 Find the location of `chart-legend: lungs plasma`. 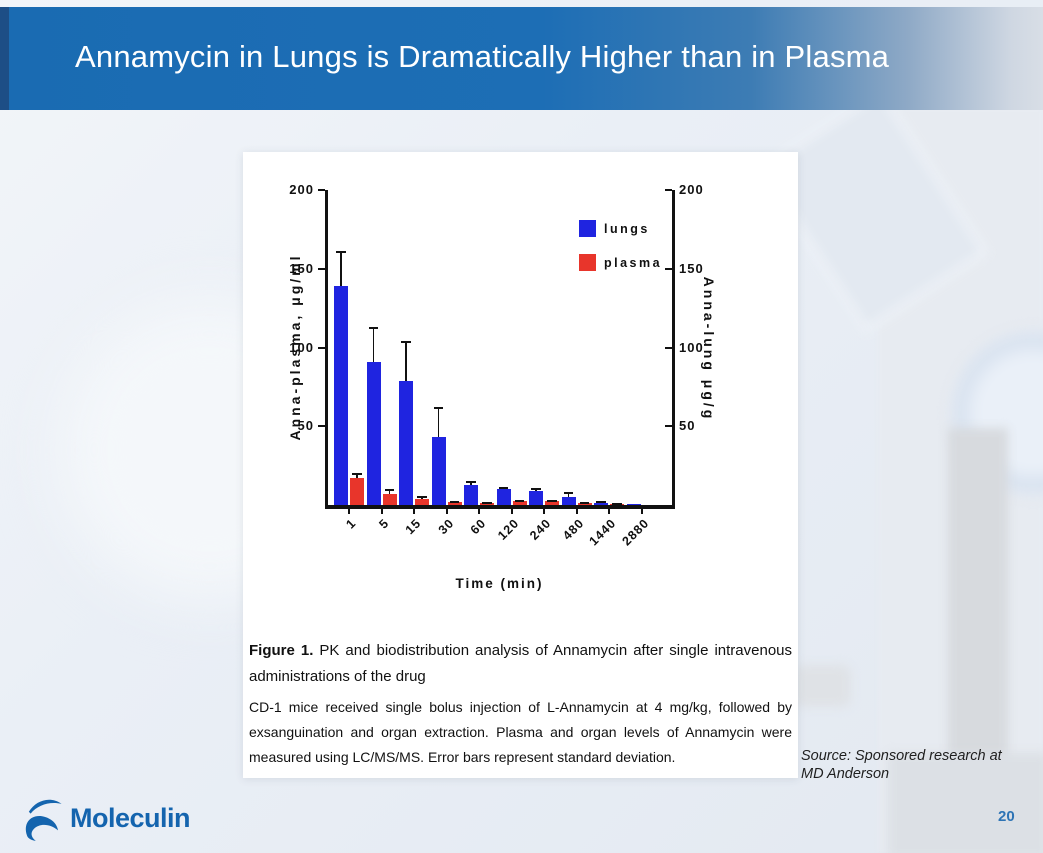

chart-legend: lungs plasma is located at coordinates (620, 254).